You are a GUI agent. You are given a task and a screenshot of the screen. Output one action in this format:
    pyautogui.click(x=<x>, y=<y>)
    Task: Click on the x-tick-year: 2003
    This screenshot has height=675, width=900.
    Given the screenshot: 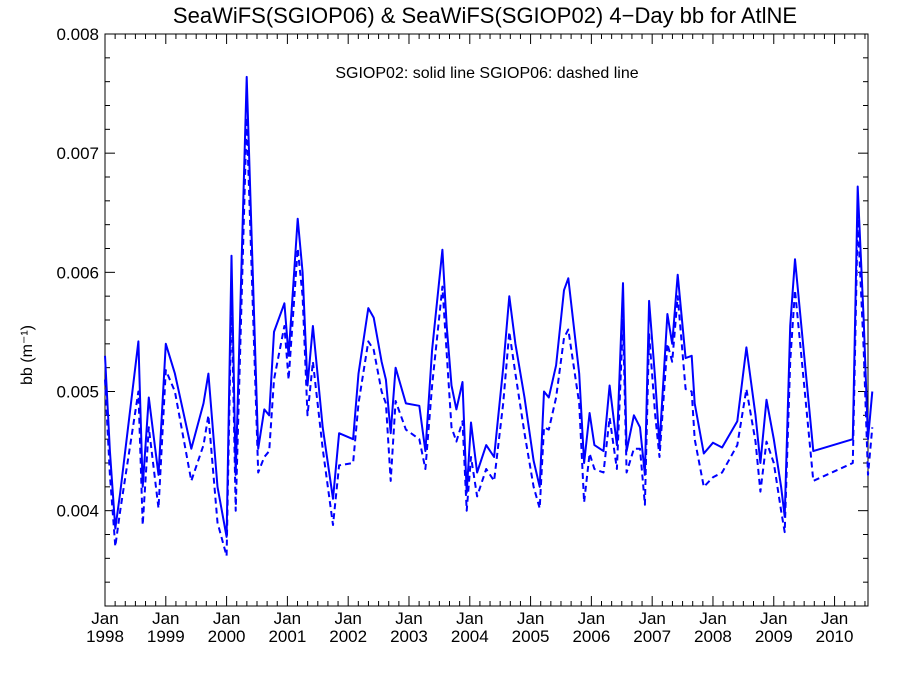 What is the action you would take?
    pyautogui.click(x=409, y=636)
    